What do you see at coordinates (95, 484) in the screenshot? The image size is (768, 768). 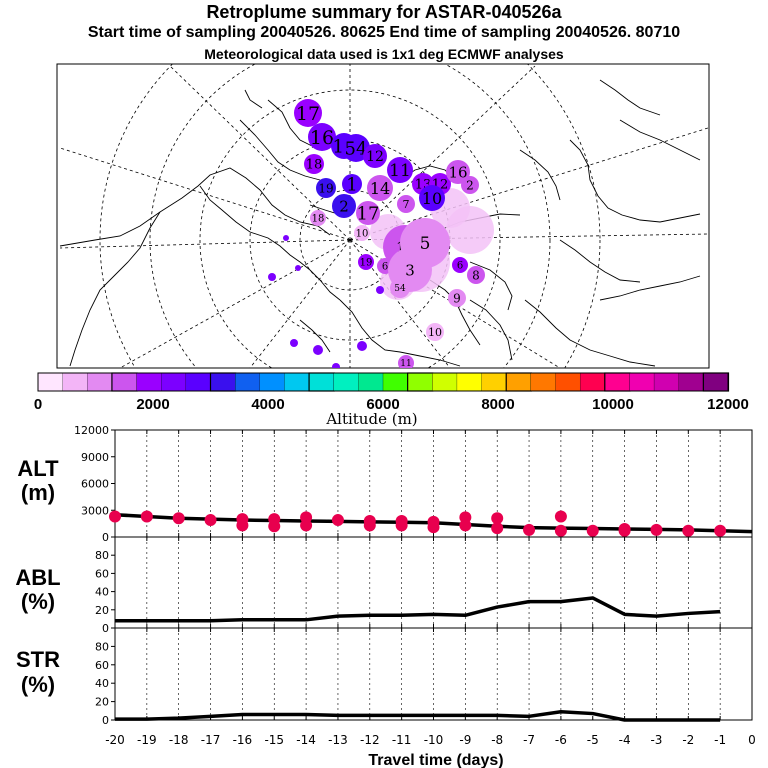 I see `y-tick-label: 6000` at bounding box center [95, 484].